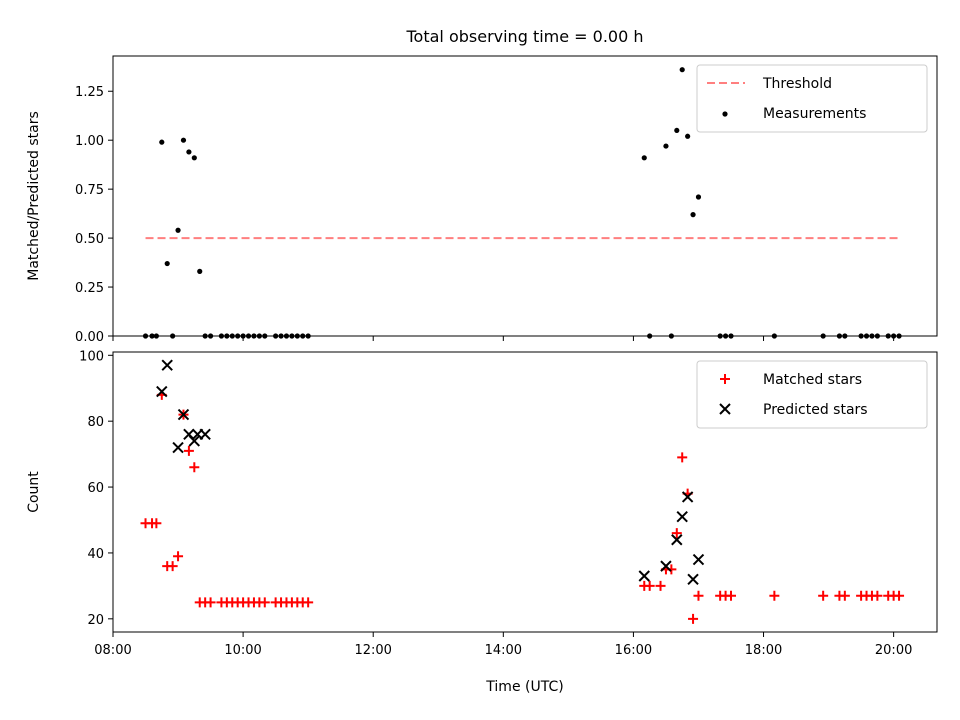  Describe the element at coordinates (95, 488) in the screenshot. I see `y-tick-label: 60` at that location.